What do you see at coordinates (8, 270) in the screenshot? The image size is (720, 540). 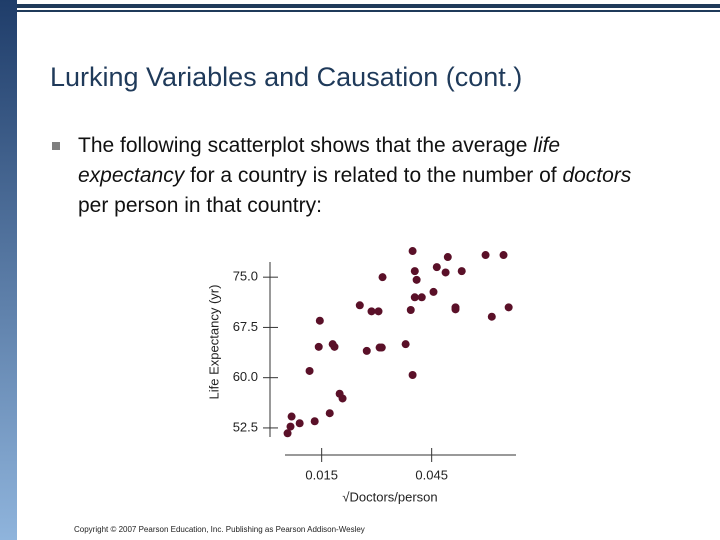 I see `sidebar` at bounding box center [8, 270].